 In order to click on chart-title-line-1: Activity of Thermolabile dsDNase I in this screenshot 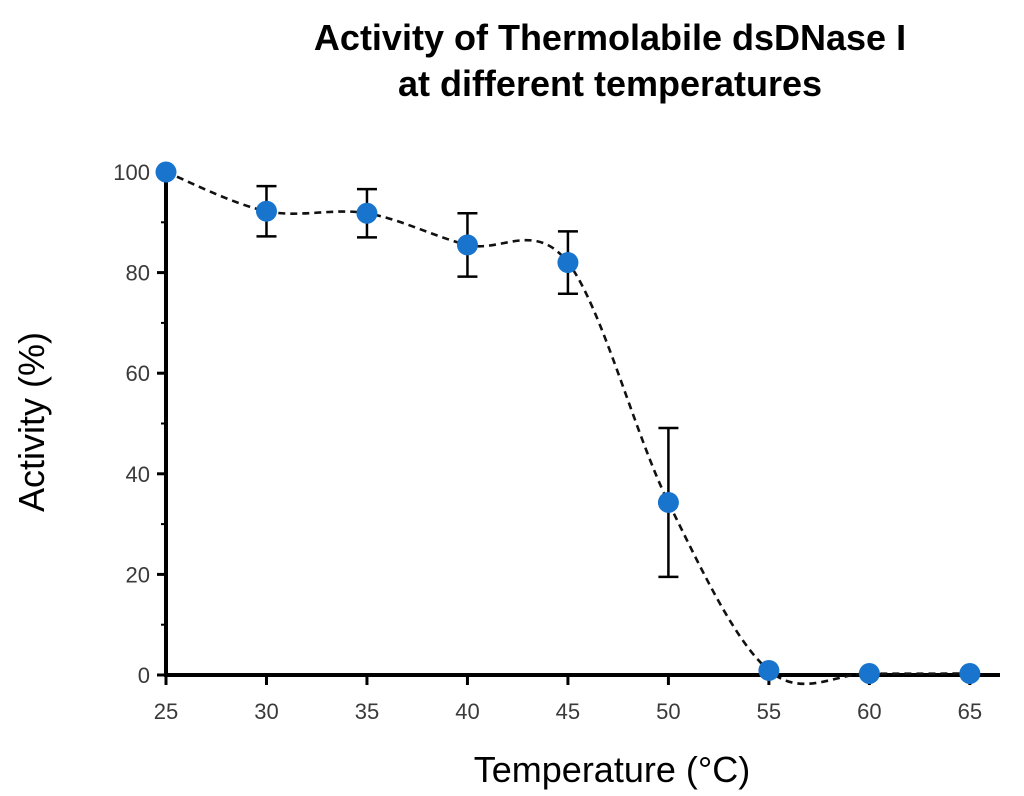, I will do `click(610, 37)`.